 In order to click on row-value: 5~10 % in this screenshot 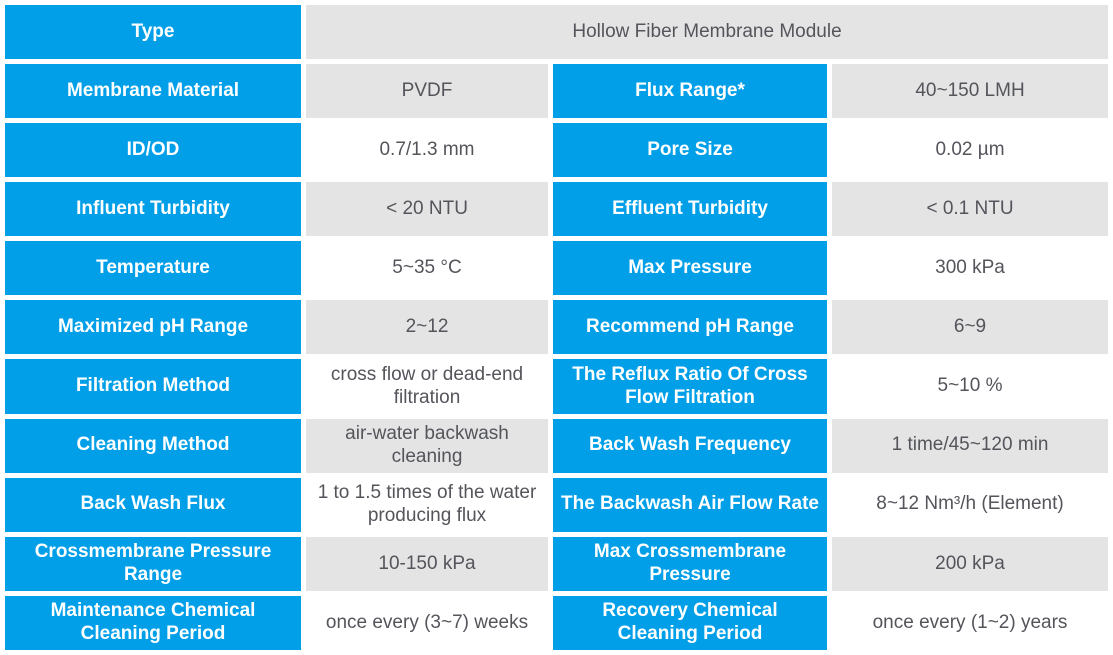, I will do `click(970, 386)`.